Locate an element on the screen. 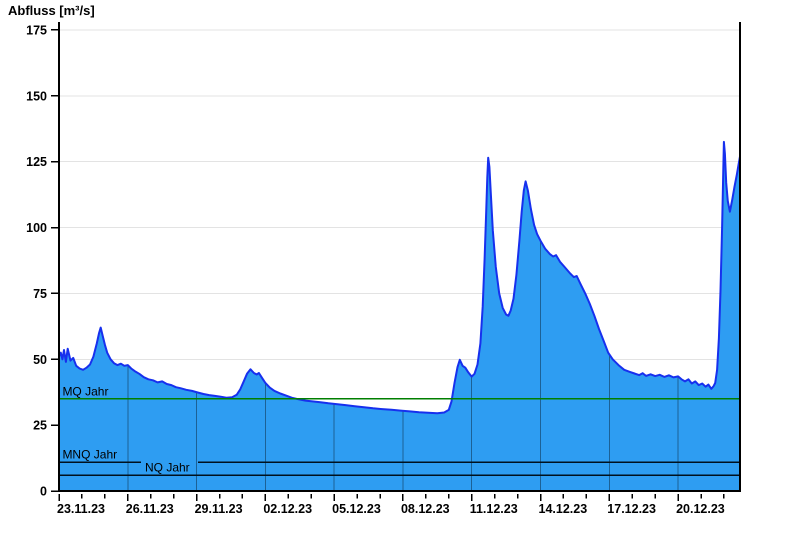  reference-line-mq-jahr: MQ Jahr is located at coordinates (399, 392).